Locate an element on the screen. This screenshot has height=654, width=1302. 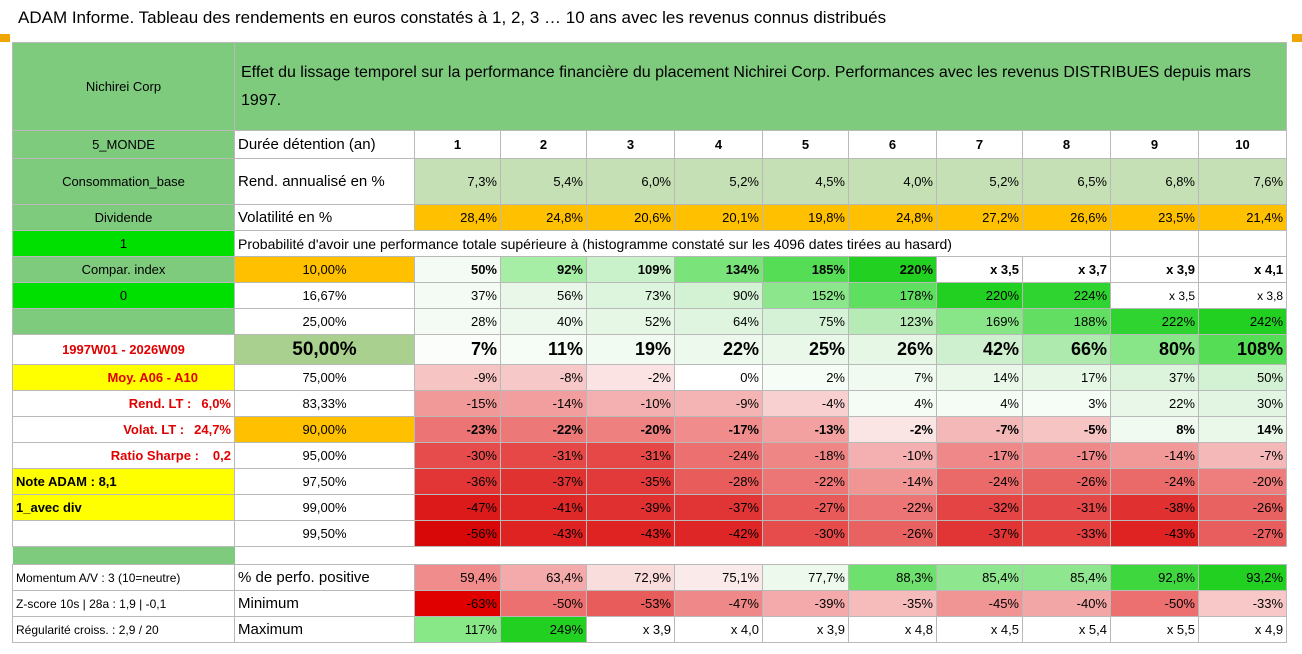
prob-value: 178% is located at coordinates (892, 295).